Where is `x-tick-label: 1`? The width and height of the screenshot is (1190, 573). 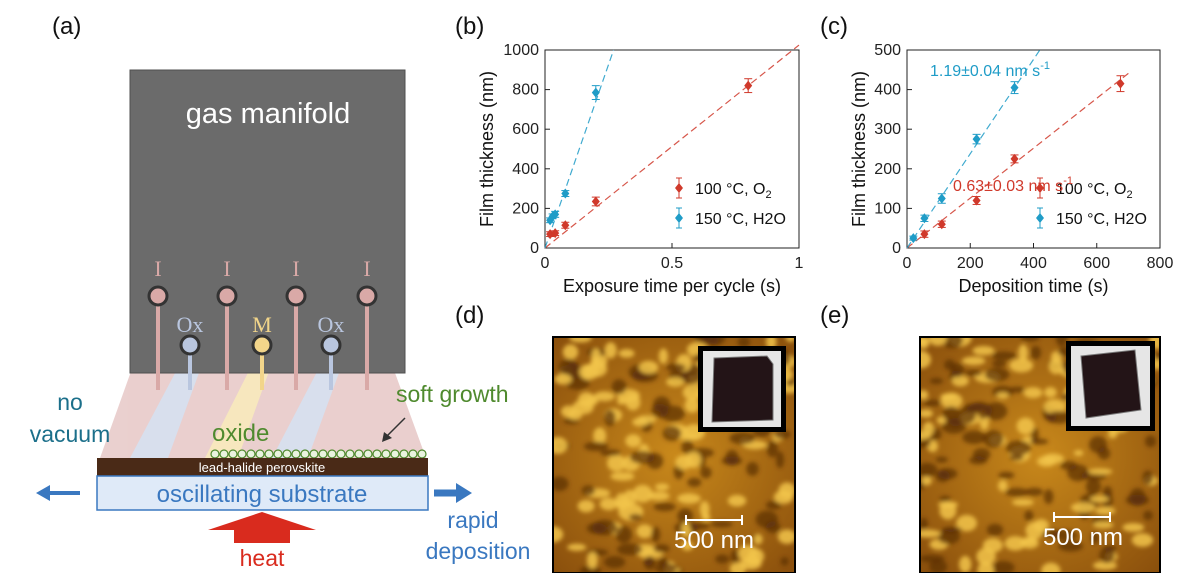 x-tick-label: 1 is located at coordinates (799, 263).